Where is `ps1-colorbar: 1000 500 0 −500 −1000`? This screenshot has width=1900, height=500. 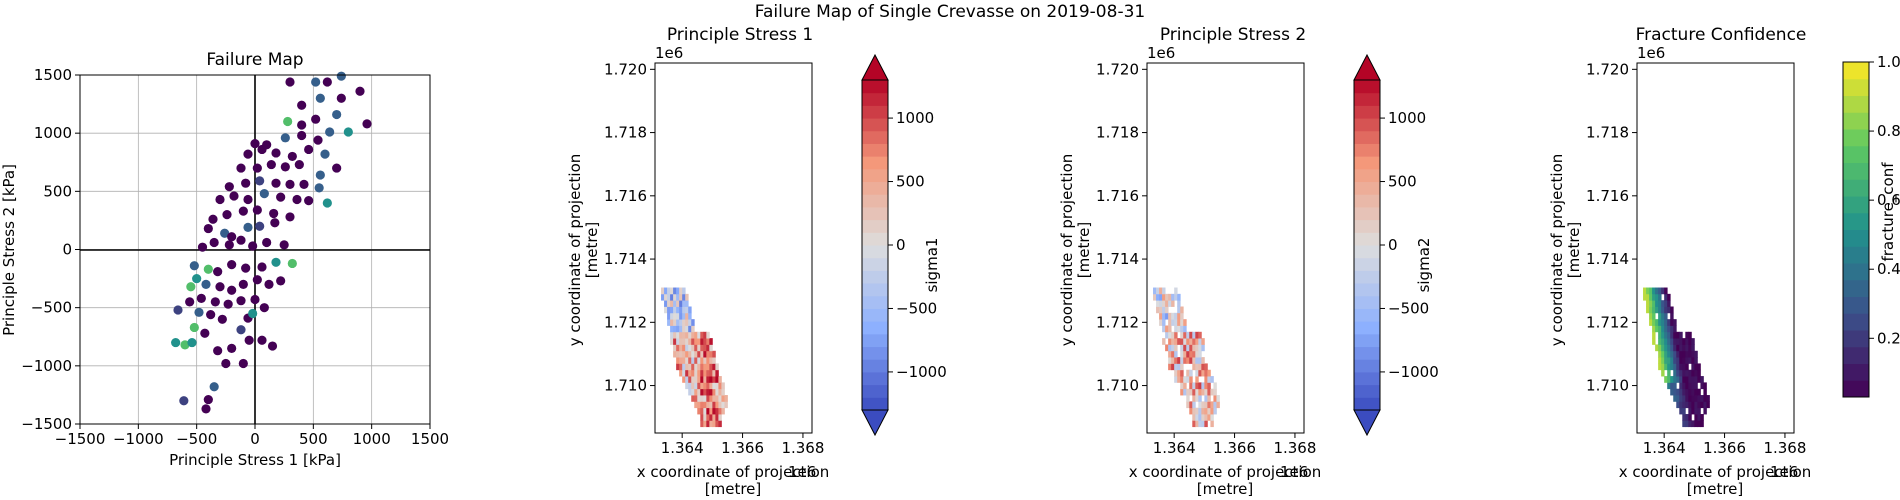
ps1-colorbar: 1000 500 0 −500 −1000 is located at coordinates (904, 245).